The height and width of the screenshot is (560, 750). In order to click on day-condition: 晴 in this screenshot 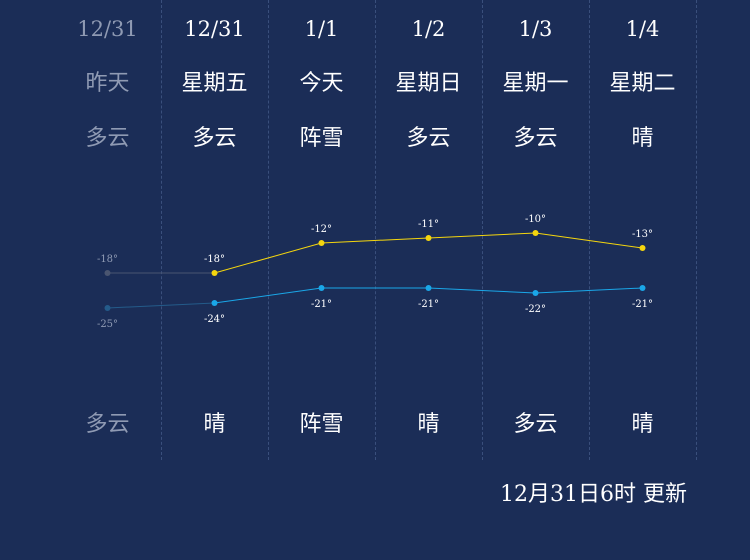, I will do `click(642, 138)`.